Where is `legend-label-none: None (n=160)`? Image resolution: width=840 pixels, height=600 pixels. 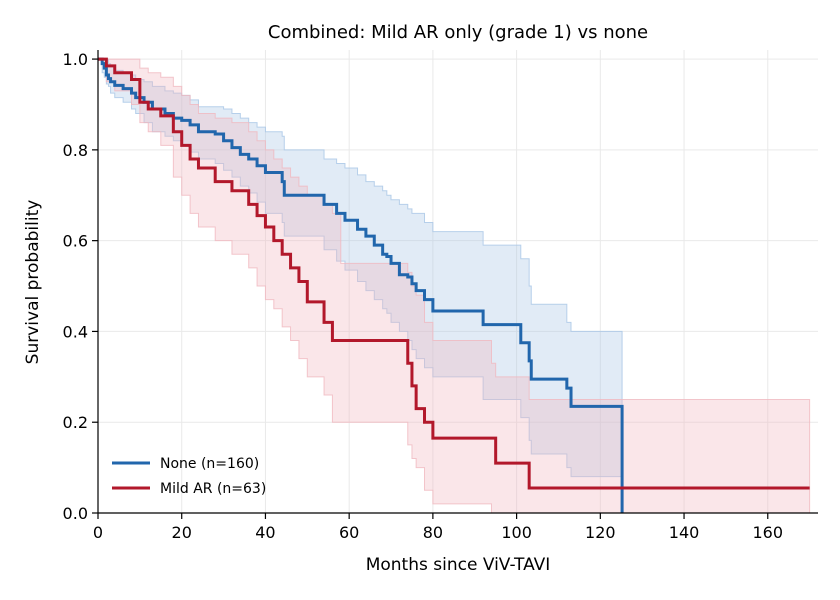 legend-label-none: None (n=160) is located at coordinates (209, 464).